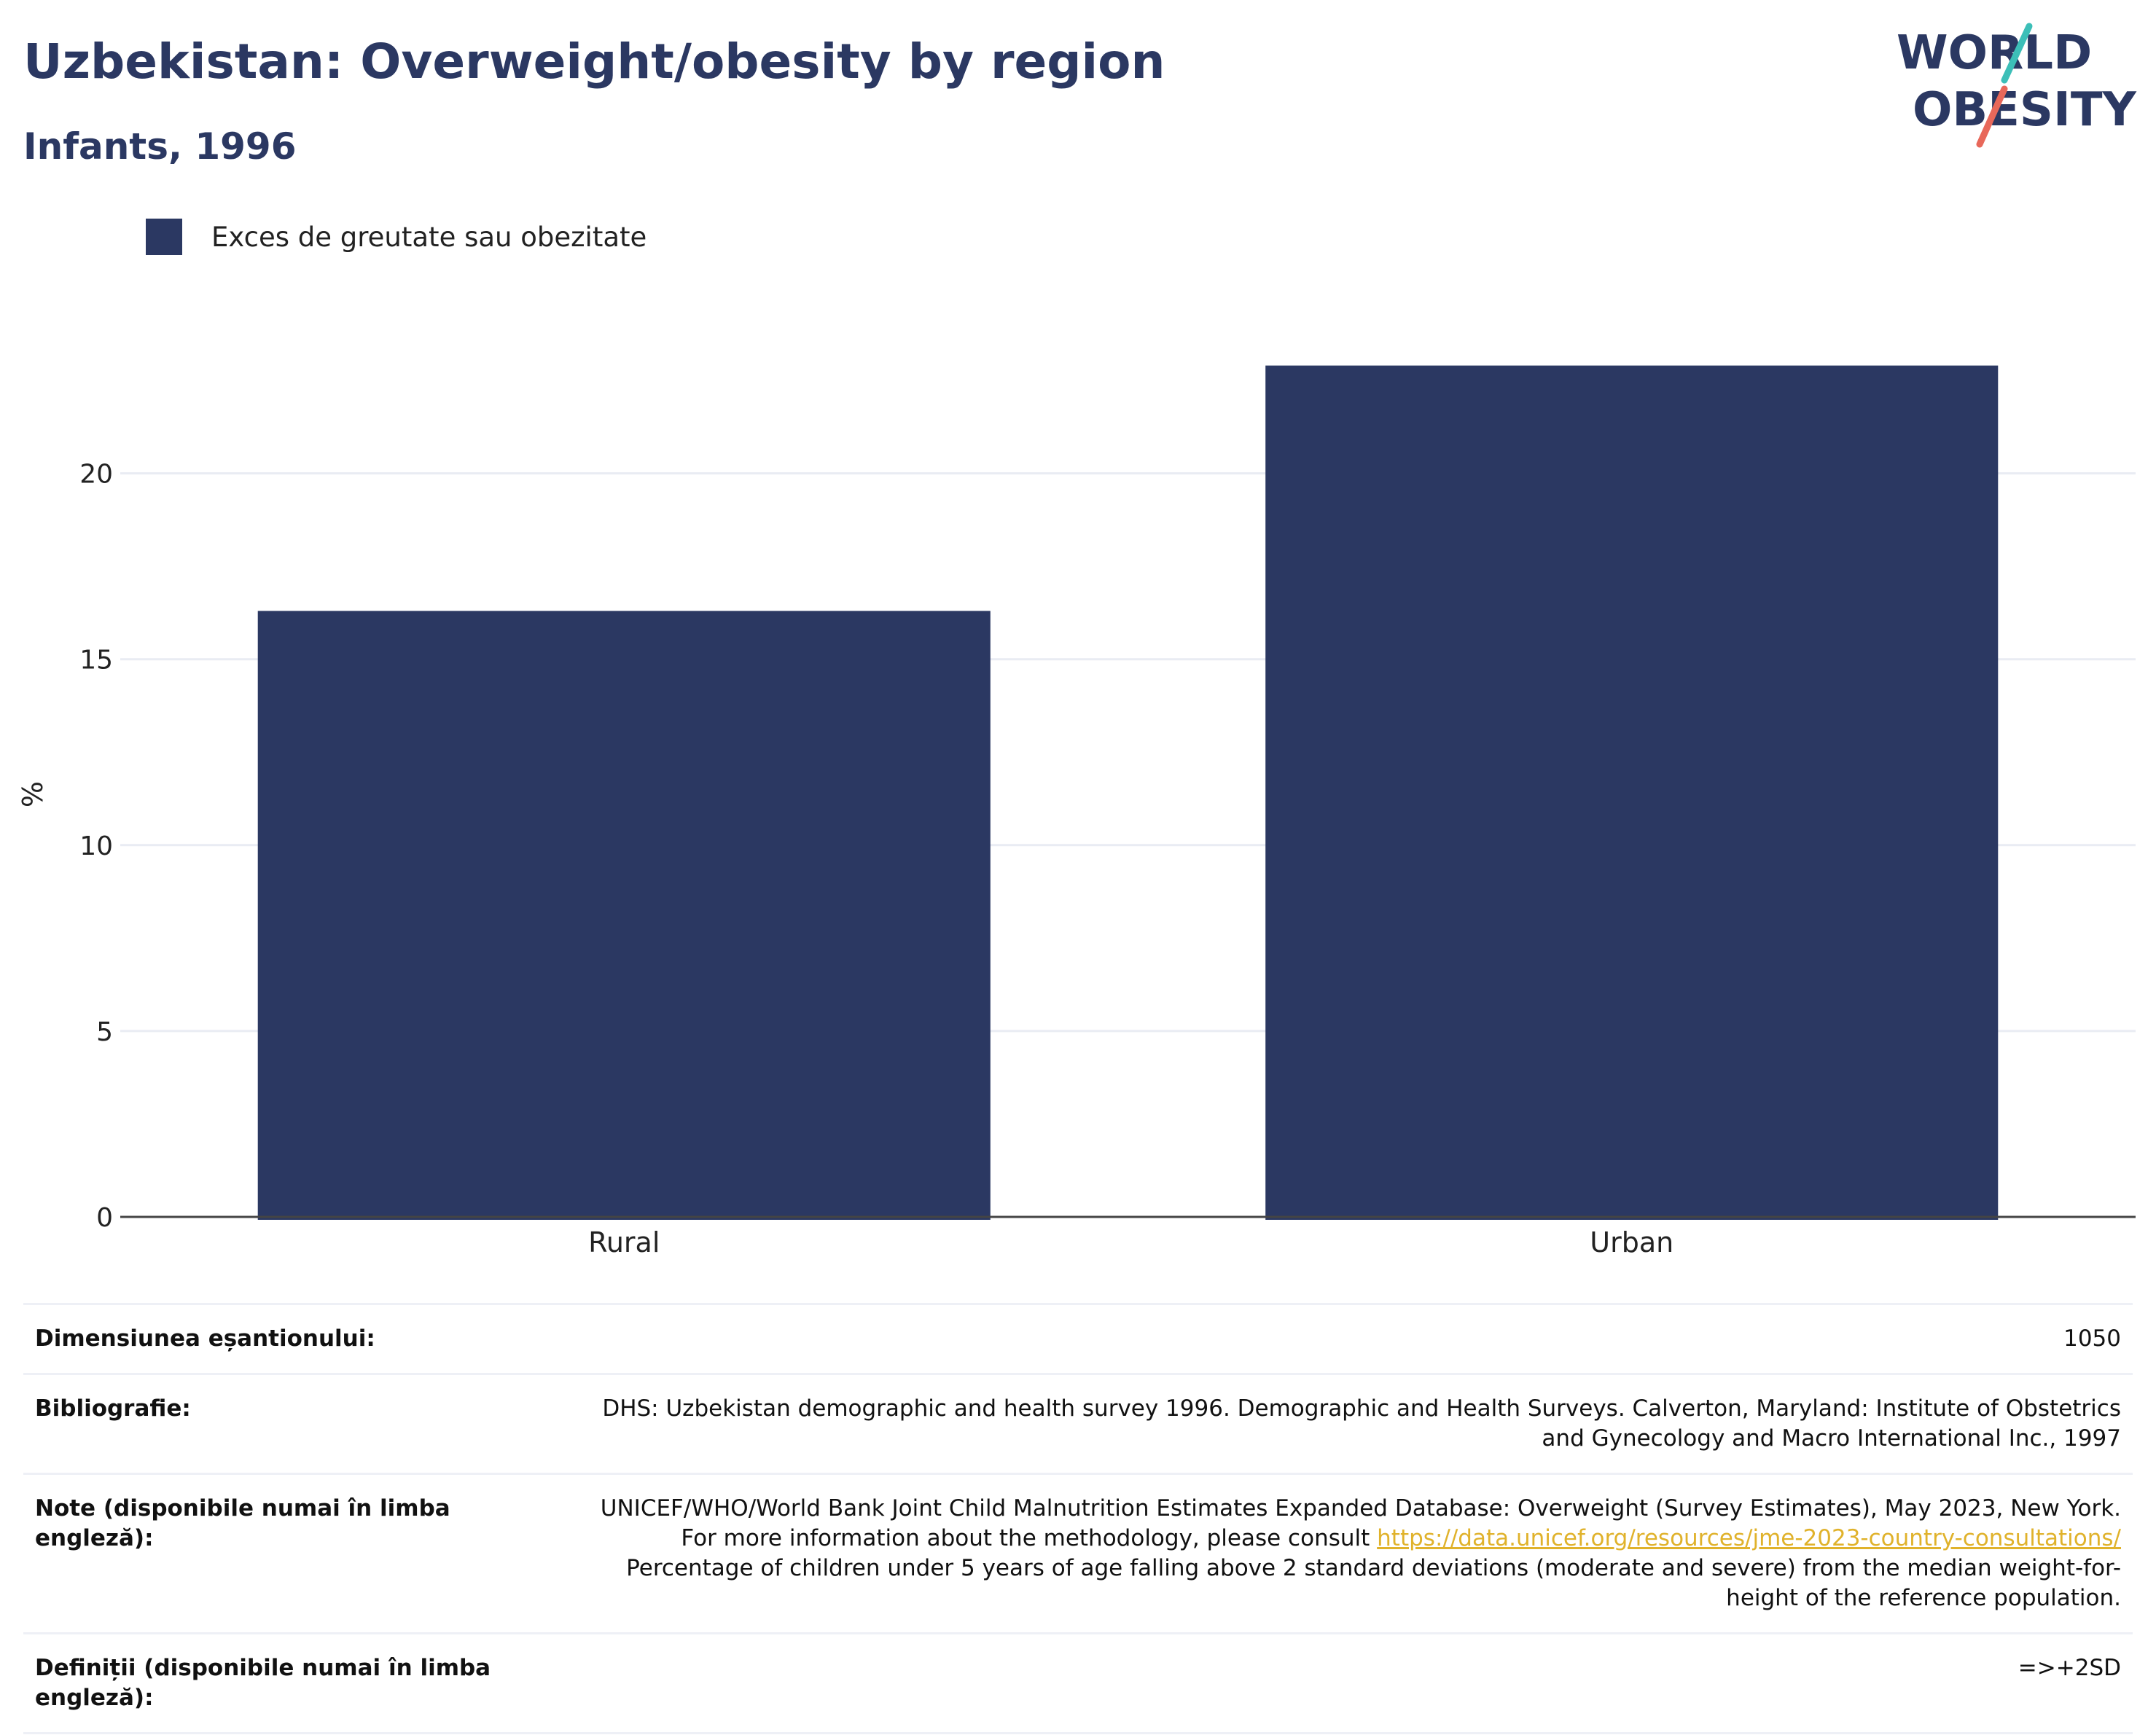 The height and width of the screenshot is (1735, 2156). Describe the element at coordinates (96, 660) in the screenshot. I see `y-tick-label: 15` at that location.